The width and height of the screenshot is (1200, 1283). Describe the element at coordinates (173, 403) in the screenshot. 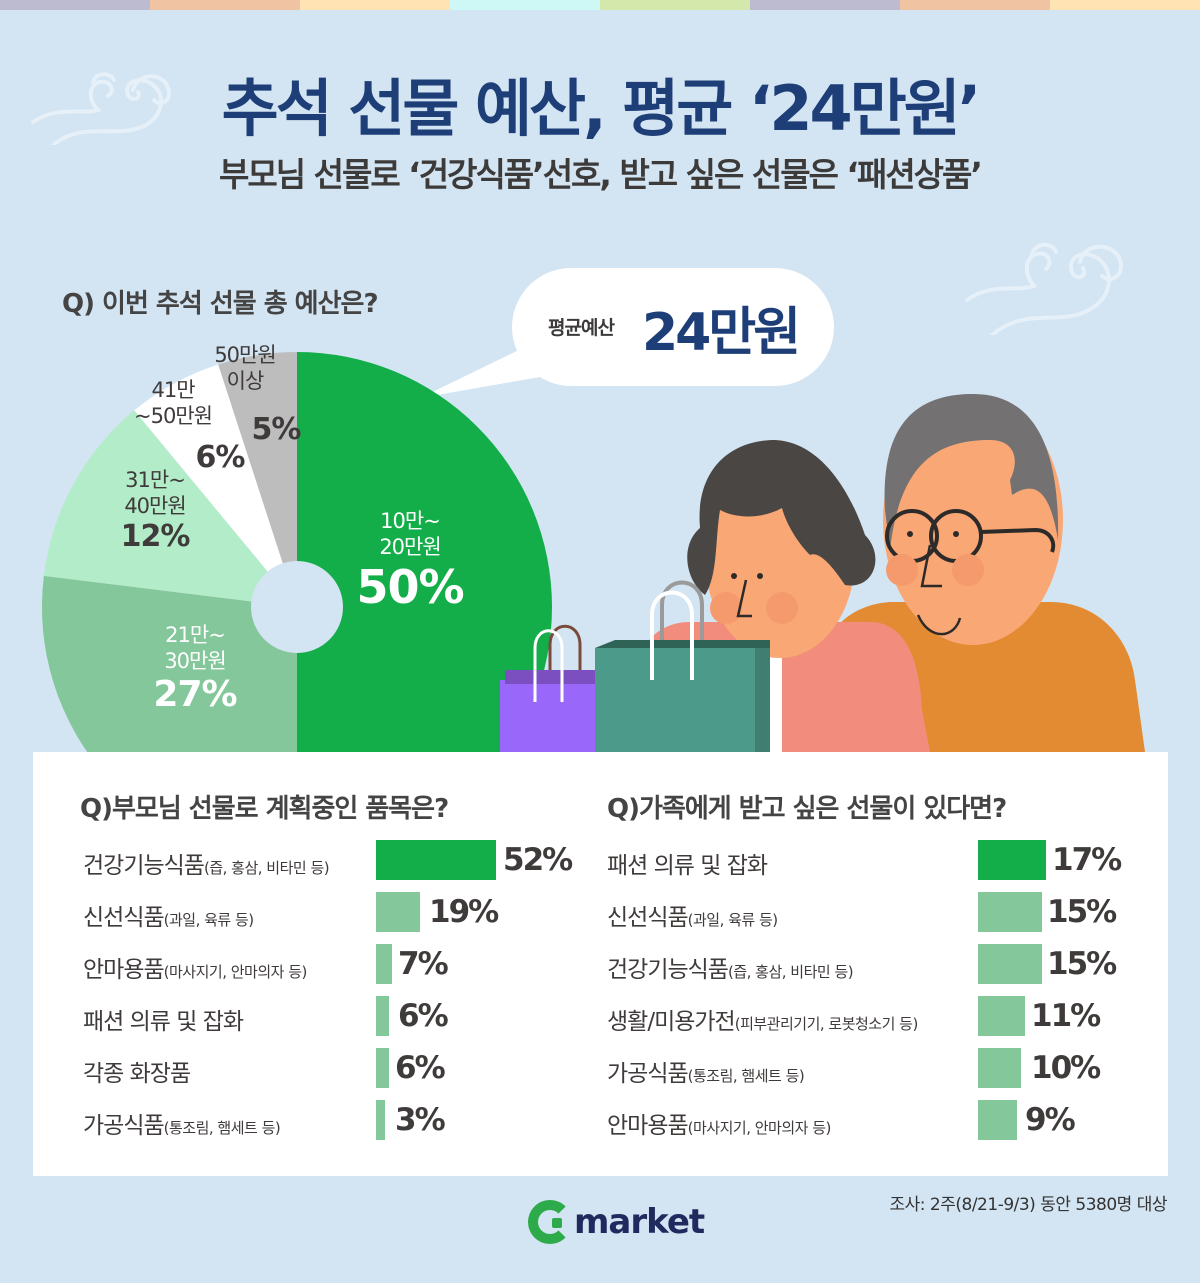

I see `pie-label-41-50: 41만 ~50만원` at that location.